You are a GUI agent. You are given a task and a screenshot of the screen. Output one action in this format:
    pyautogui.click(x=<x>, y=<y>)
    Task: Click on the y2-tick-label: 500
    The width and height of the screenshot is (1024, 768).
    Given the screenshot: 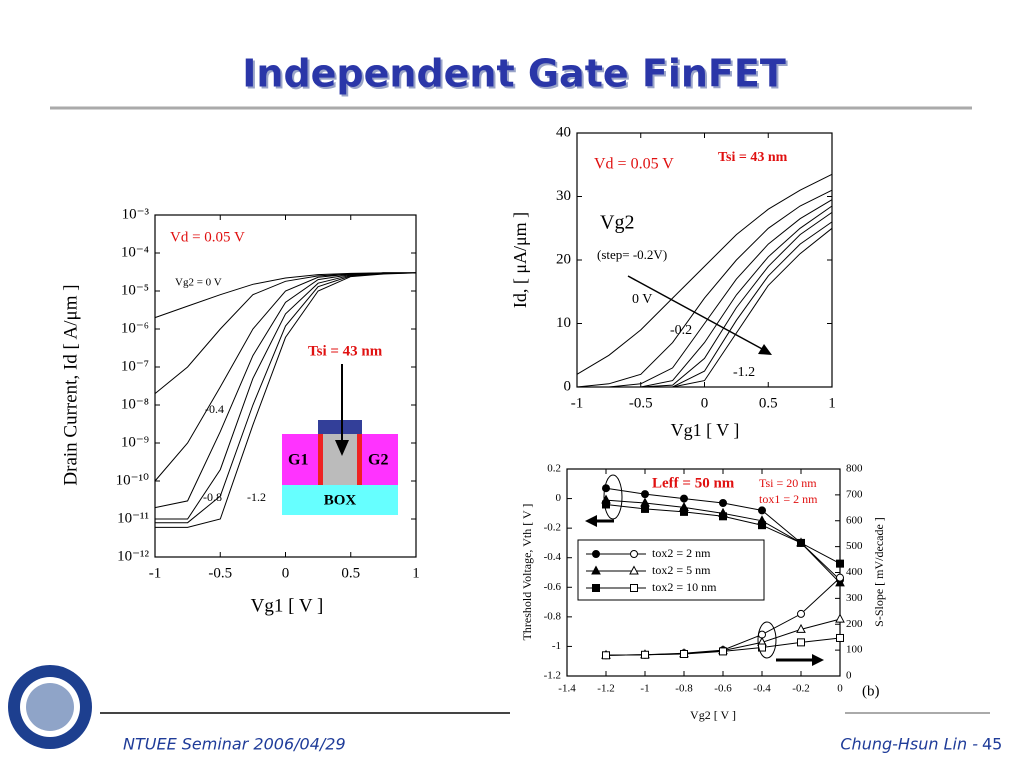 What is the action you would take?
    pyautogui.click(x=854, y=546)
    